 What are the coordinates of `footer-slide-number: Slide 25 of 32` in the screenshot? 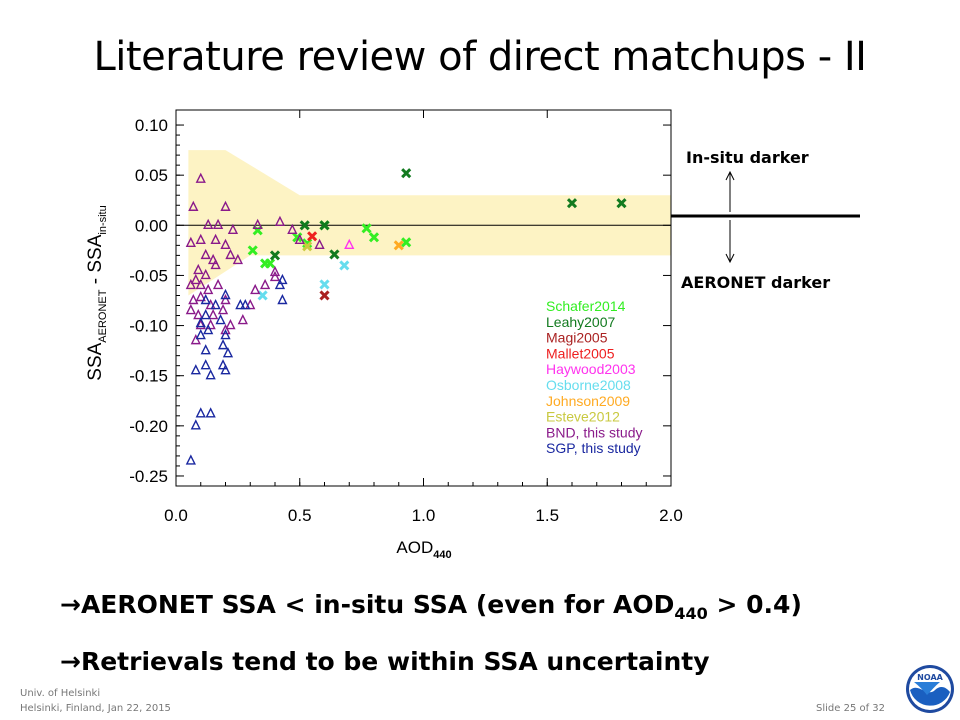 It's located at (851, 708).